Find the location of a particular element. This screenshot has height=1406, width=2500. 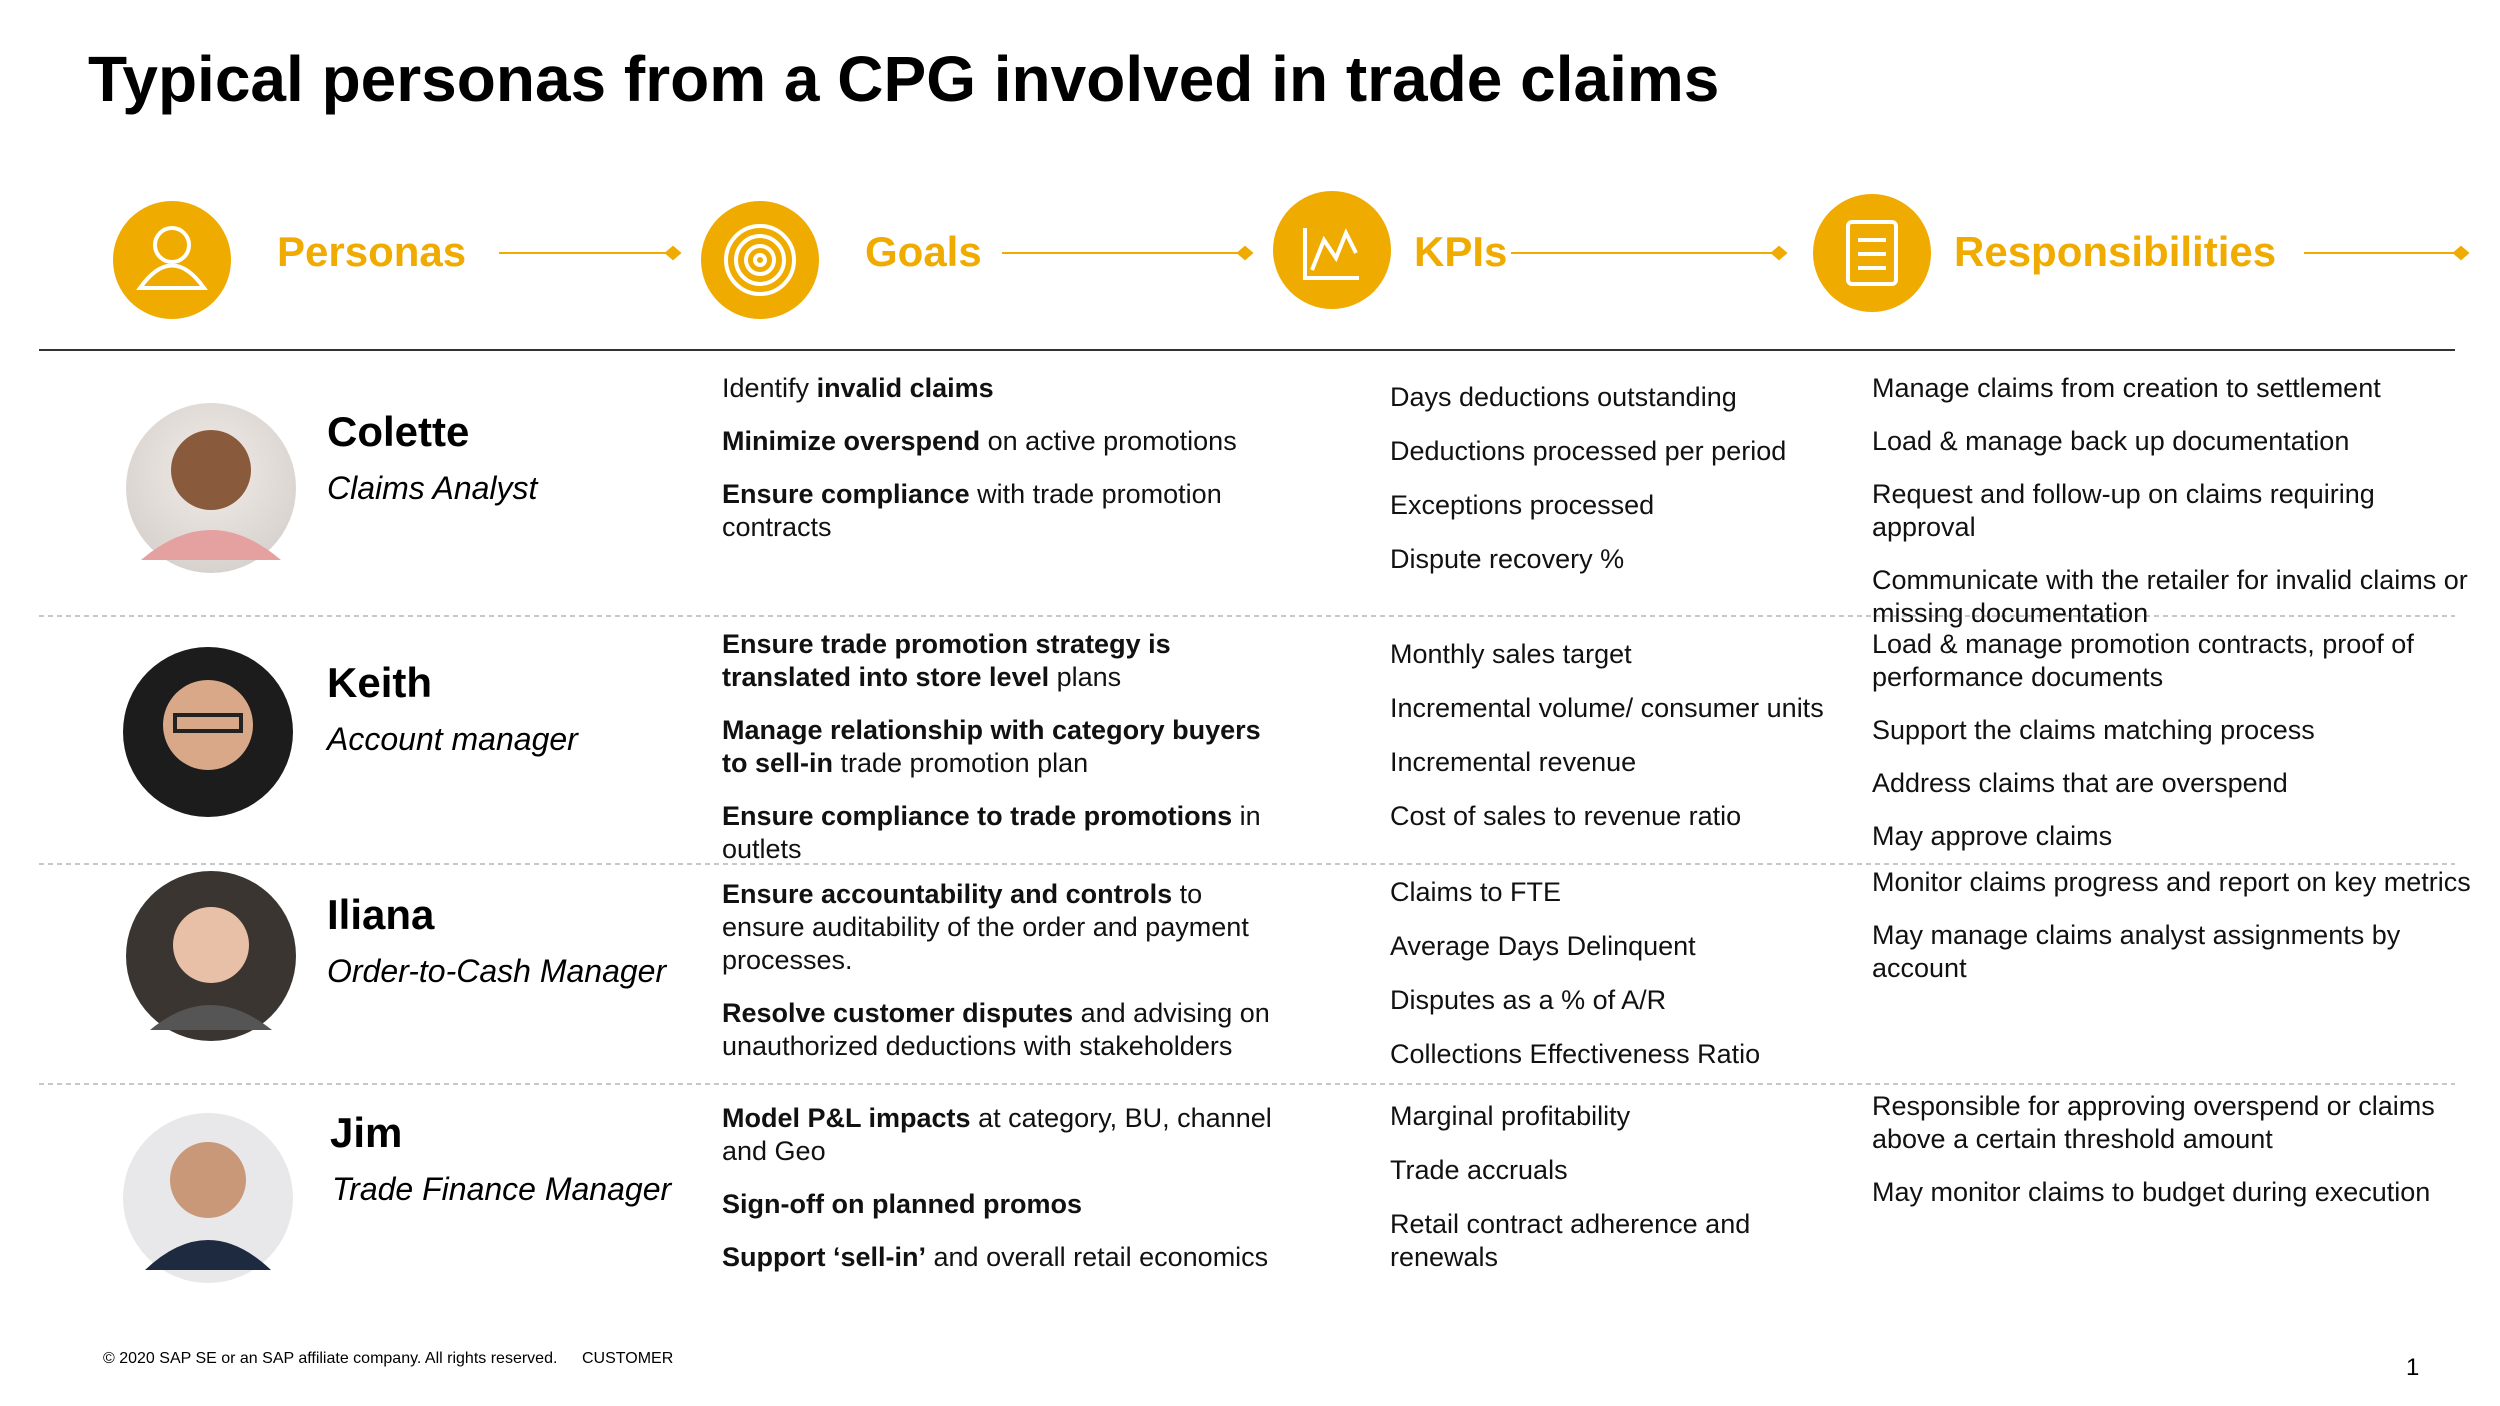

goal-text: trade promotion plan is located at coordinates (961, 763).